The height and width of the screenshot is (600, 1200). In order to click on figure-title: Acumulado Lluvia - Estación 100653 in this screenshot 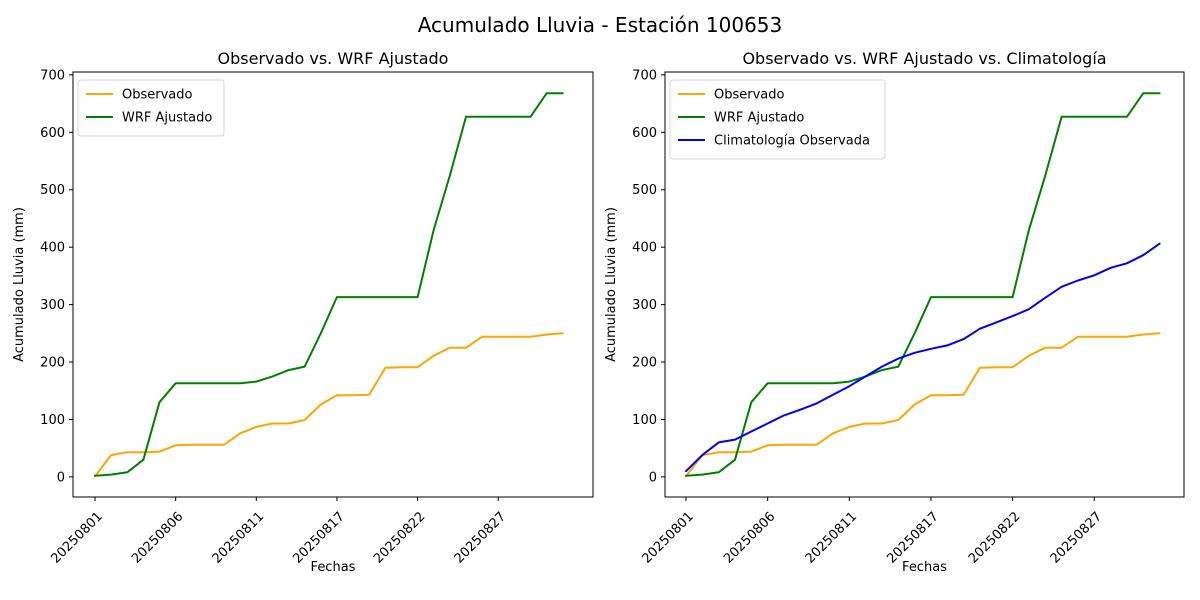, I will do `click(600, 25)`.